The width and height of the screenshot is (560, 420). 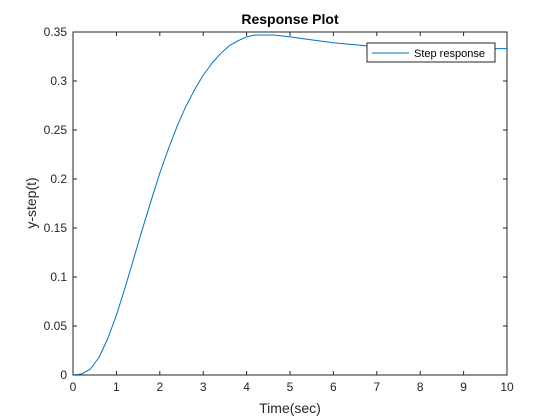 I want to click on y-tick-label: 0.05, so click(x=56, y=326).